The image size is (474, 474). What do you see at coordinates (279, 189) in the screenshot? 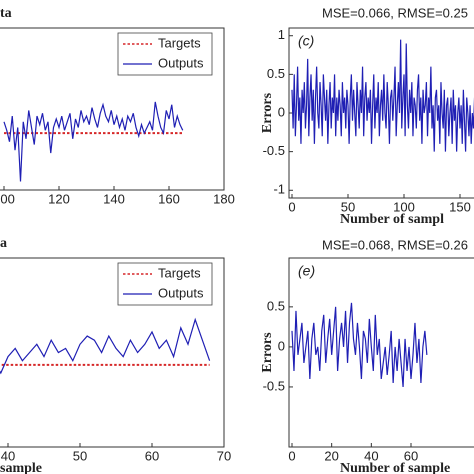
I see `y-tick-label: -1` at bounding box center [279, 189].